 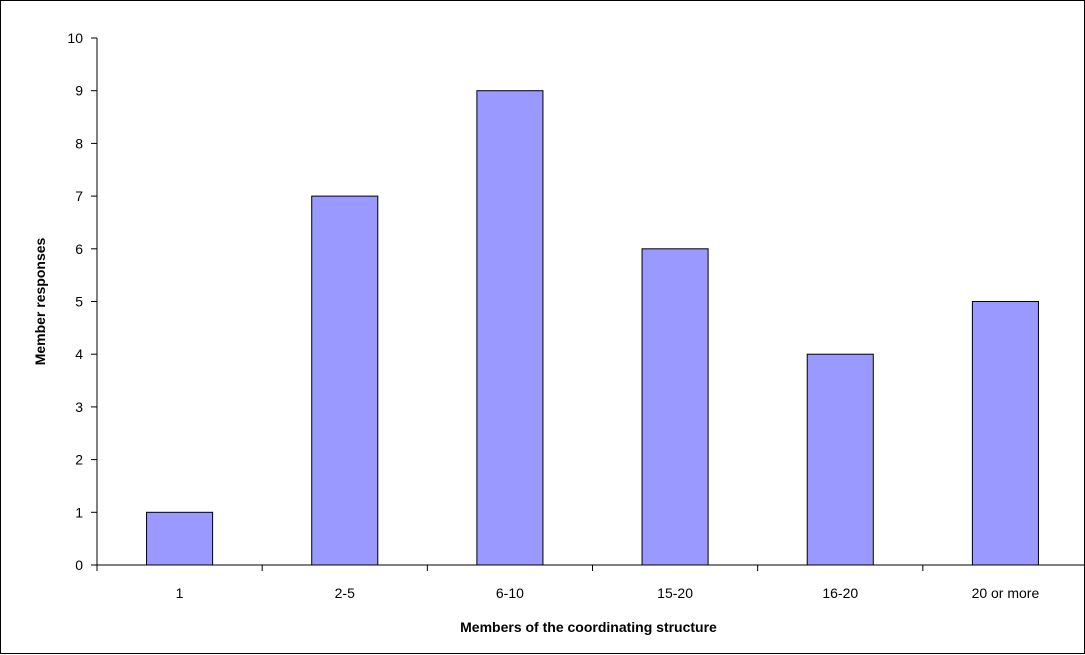 What do you see at coordinates (588, 627) in the screenshot?
I see `x-axis-title: Members of the coordinating structure` at bounding box center [588, 627].